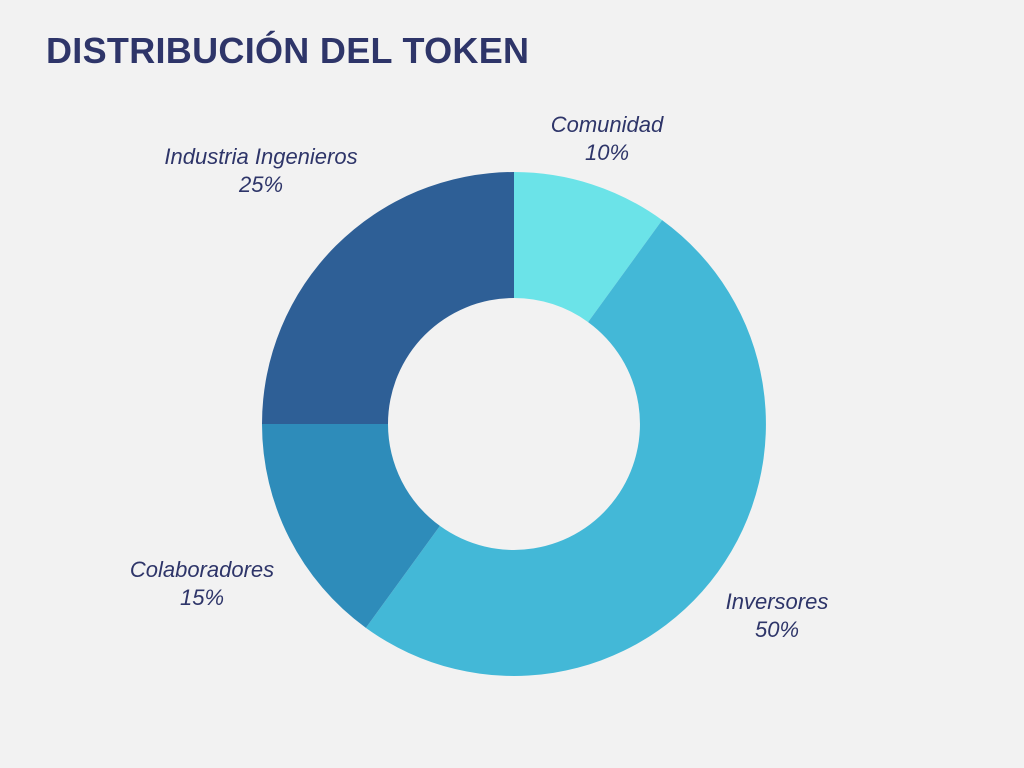  I want to click on slice-colaboradores, so click(351, 526).